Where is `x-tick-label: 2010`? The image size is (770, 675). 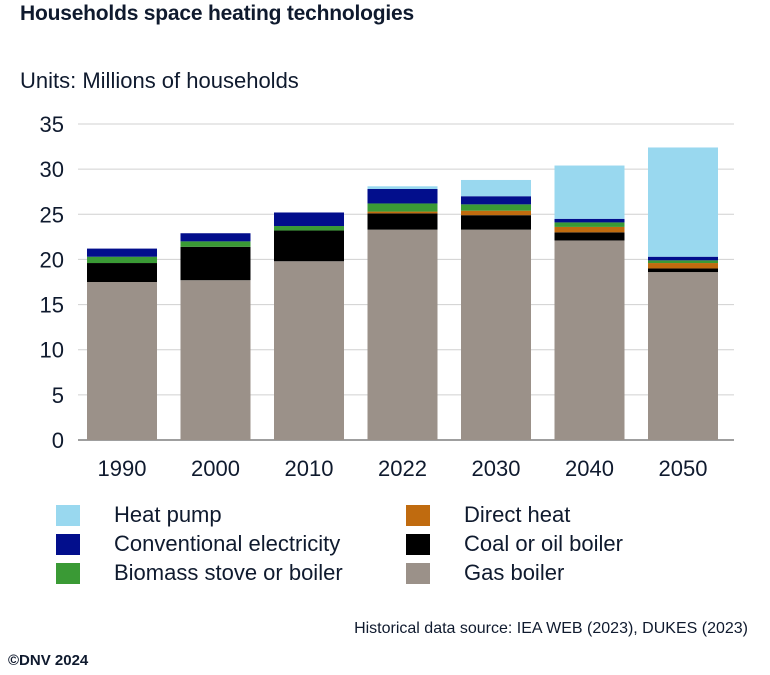 x-tick-label: 2010 is located at coordinates (309, 468).